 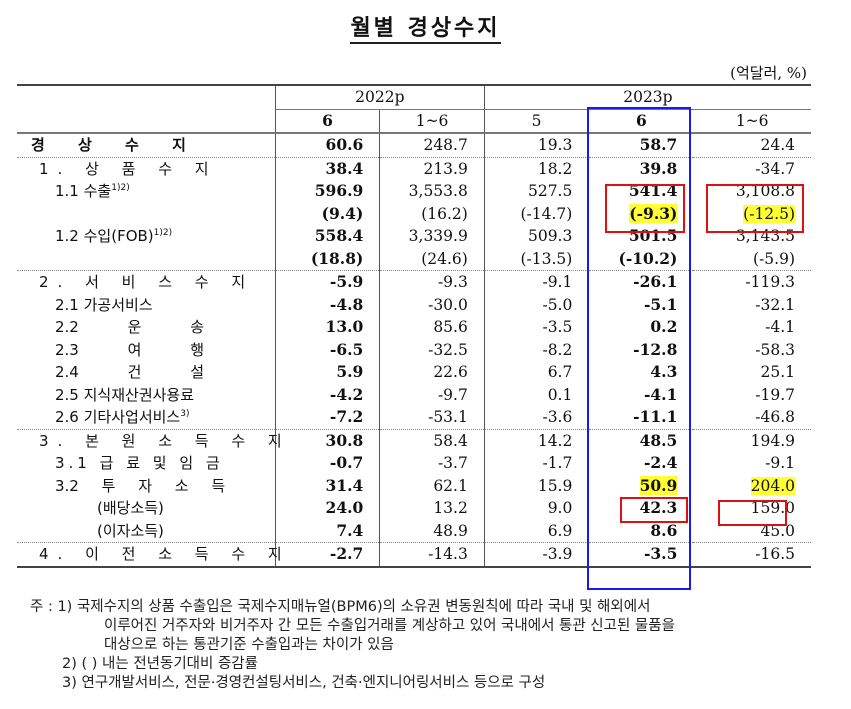 I want to click on cell: 5.9, so click(x=327, y=372).